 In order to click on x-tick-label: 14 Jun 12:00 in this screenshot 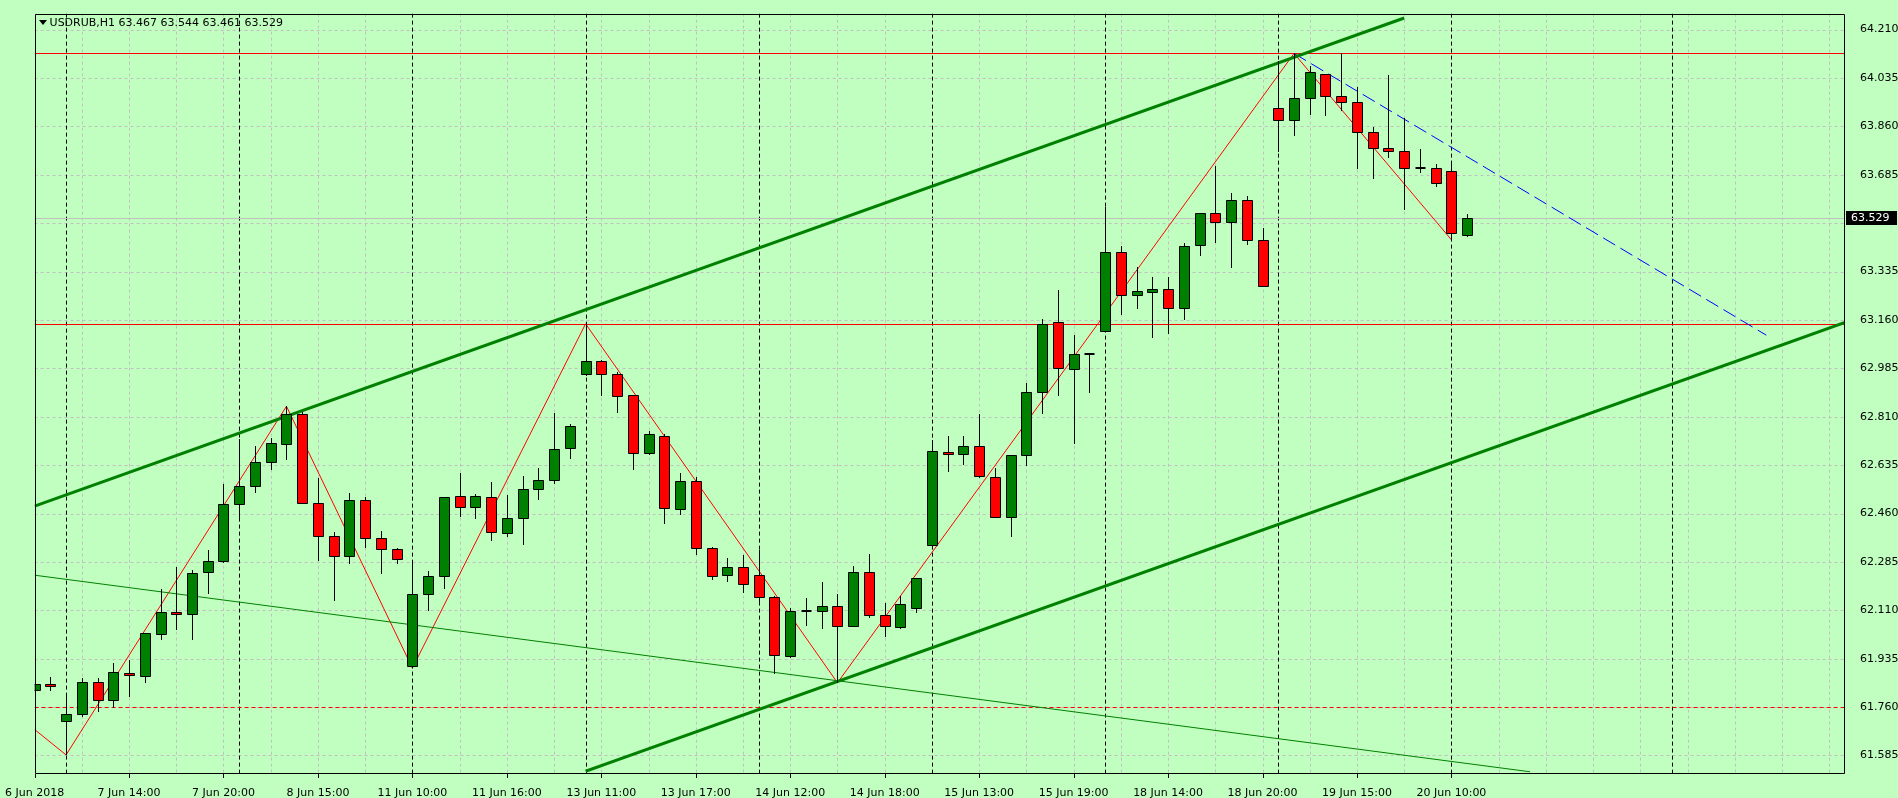, I will do `click(790, 792)`.